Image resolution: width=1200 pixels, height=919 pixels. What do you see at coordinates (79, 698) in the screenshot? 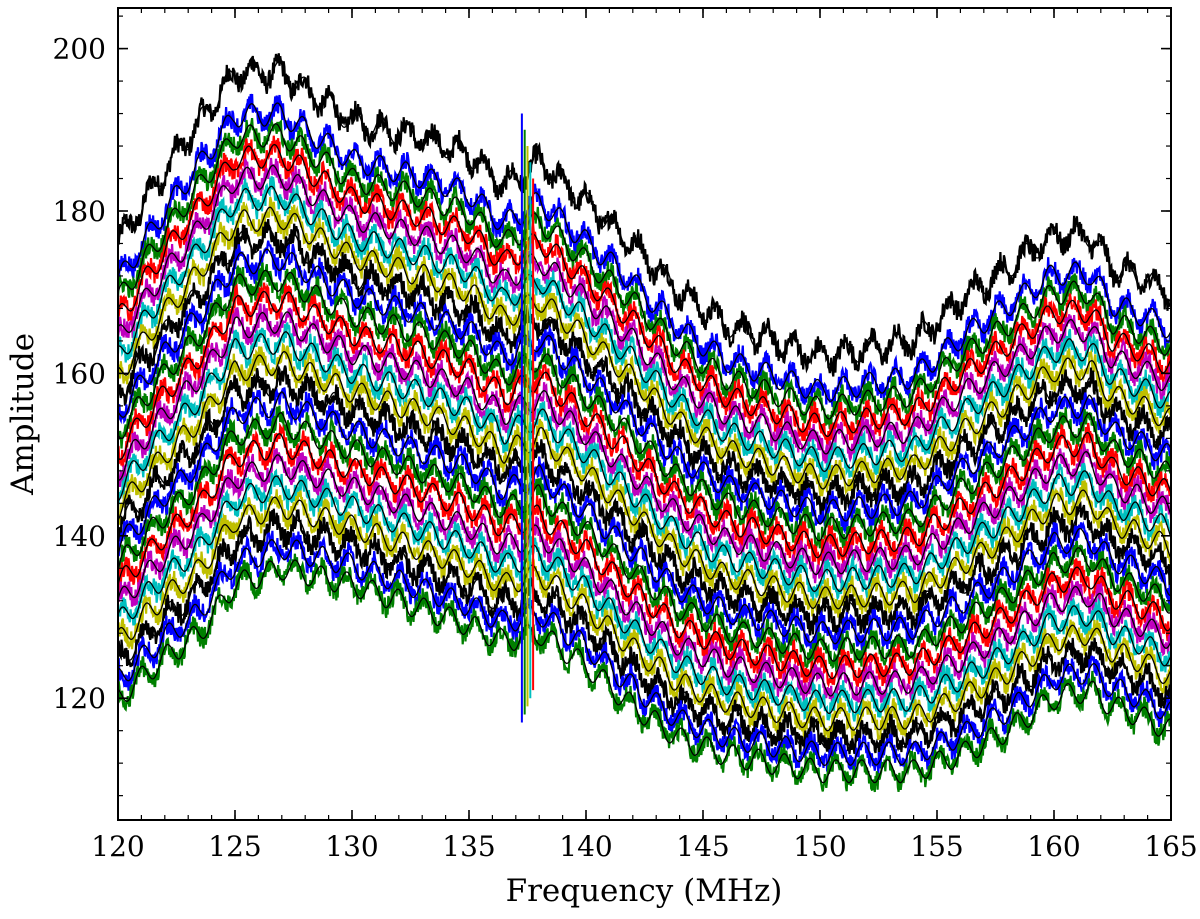
I see `y-tick-label: 120` at bounding box center [79, 698].